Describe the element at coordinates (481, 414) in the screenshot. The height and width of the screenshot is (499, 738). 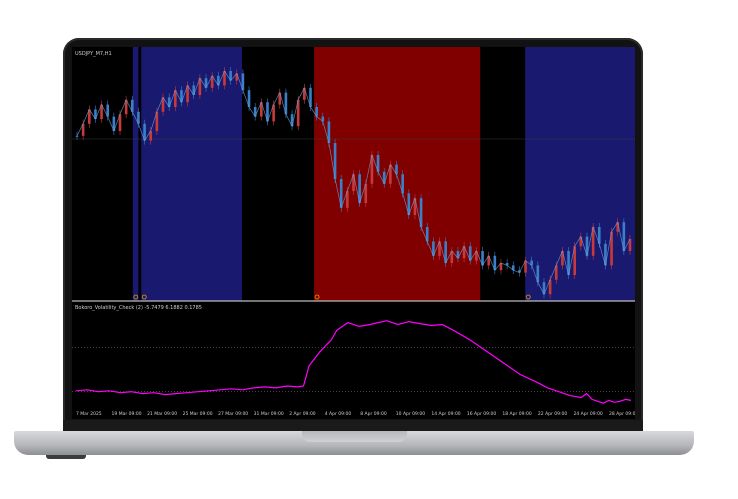
I see `time-tick-label: 16 Apr 09:00` at that location.